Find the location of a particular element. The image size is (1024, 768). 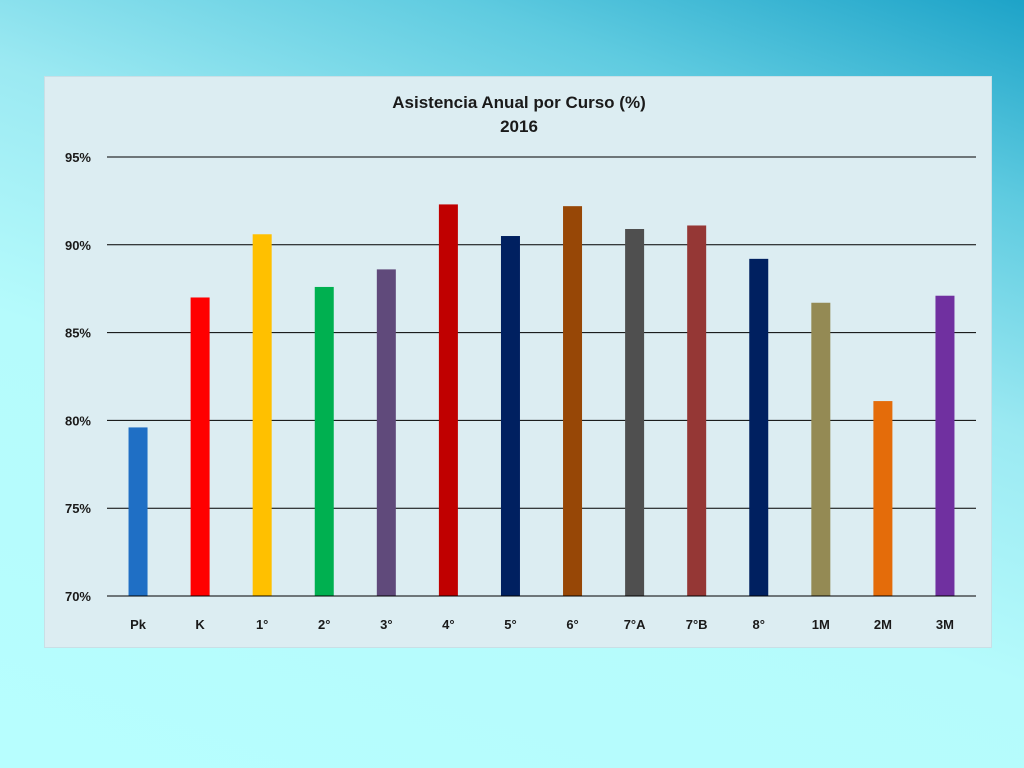

y-tick-label: 85% is located at coordinates (78, 333).